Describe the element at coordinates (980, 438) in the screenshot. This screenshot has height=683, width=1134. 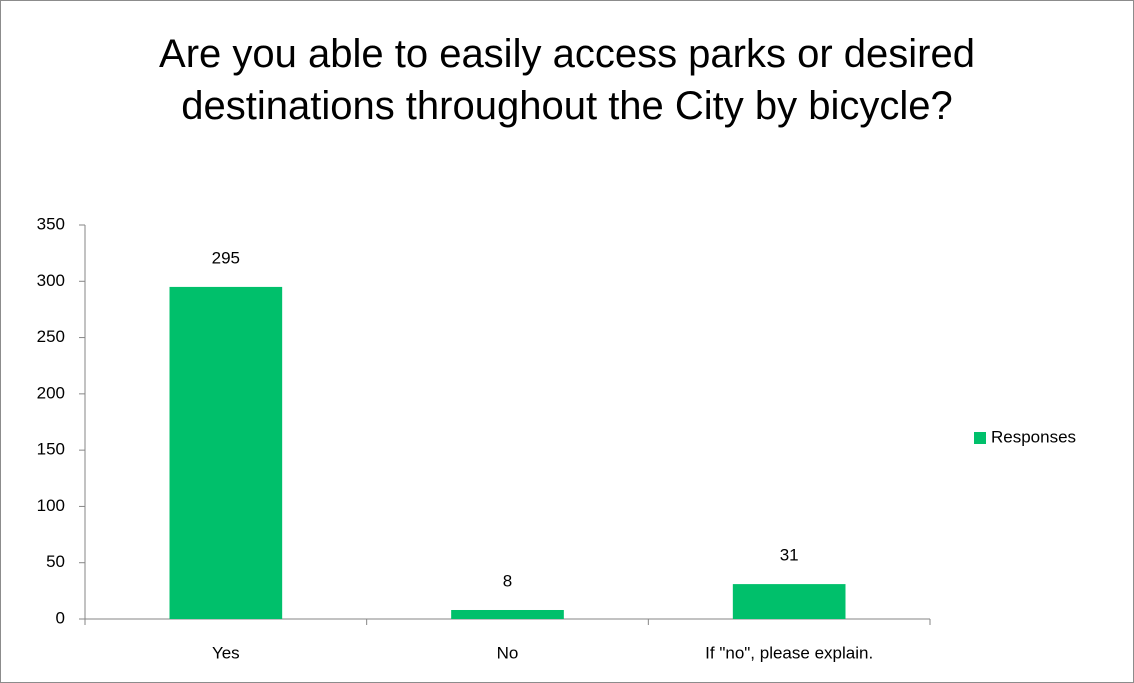
I see `legend-swatch` at that location.